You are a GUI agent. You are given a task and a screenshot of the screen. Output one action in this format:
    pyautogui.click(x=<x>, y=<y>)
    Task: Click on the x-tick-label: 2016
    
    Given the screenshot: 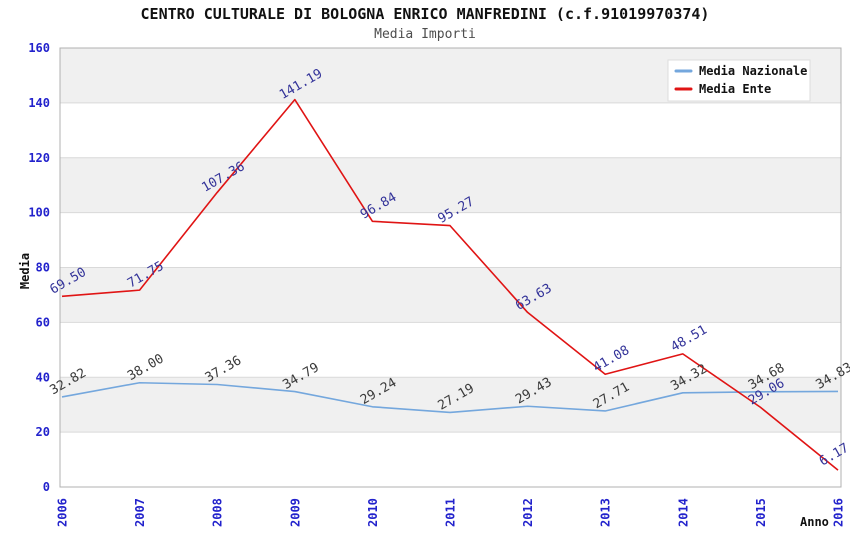 What is the action you would take?
    pyautogui.click(x=839, y=512)
    